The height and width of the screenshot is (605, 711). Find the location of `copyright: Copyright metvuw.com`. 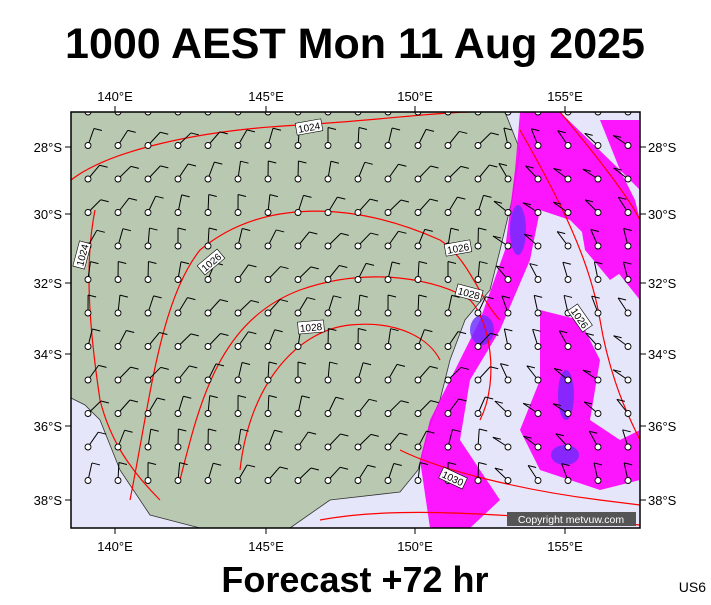

copyright: Copyright metvuw.com is located at coordinates (571, 520).